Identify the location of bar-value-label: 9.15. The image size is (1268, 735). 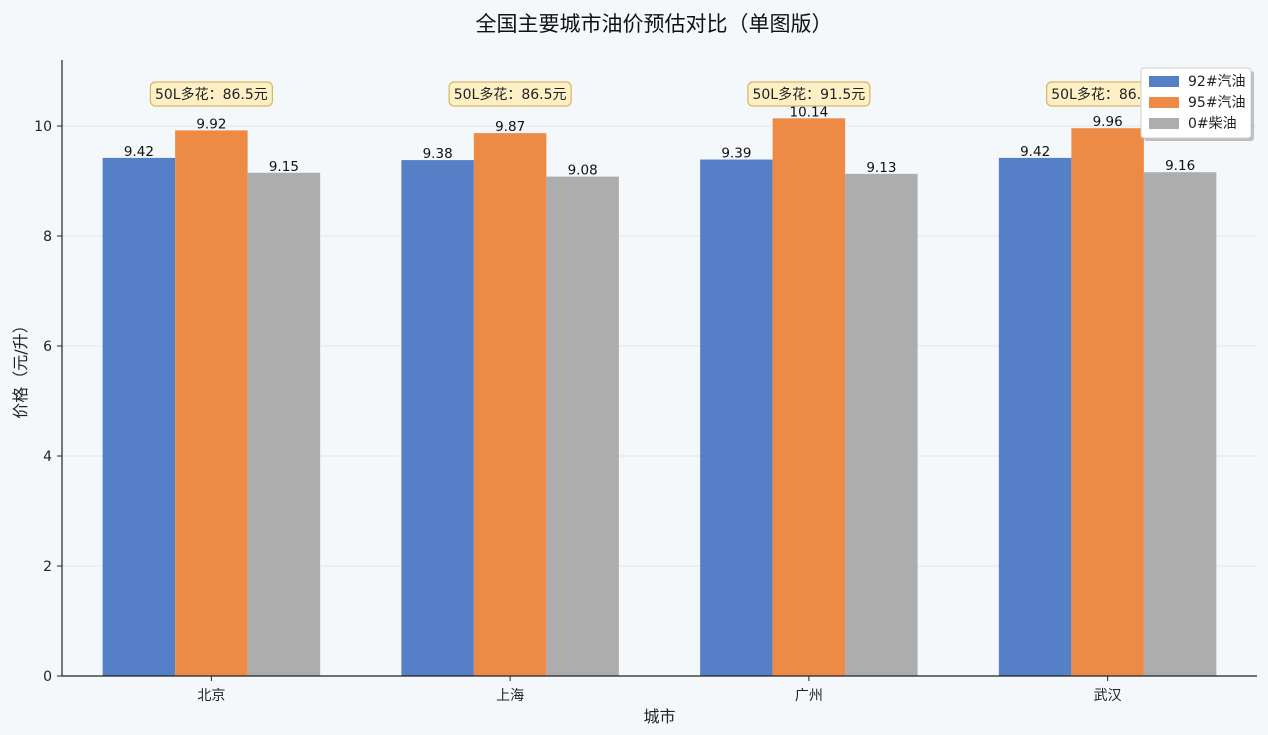
(284, 167).